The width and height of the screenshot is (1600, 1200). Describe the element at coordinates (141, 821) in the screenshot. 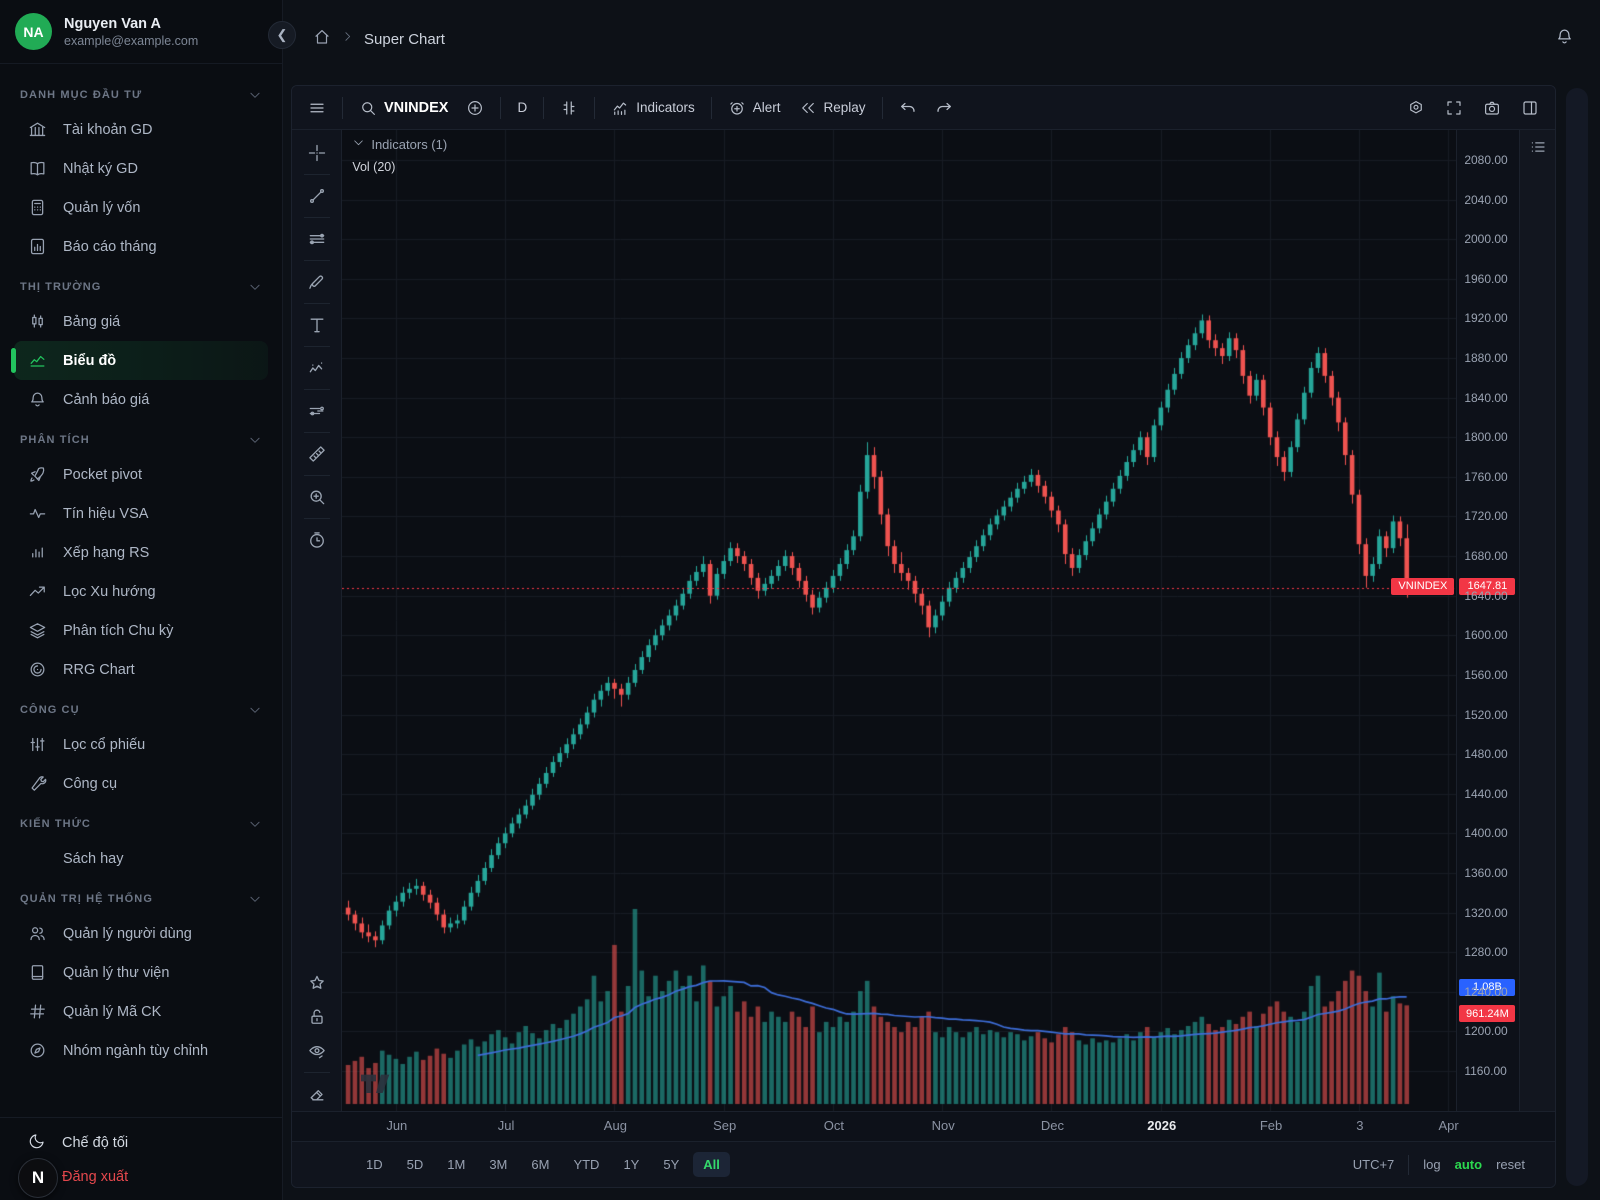

I see `section-header: Kiến thức` at that location.